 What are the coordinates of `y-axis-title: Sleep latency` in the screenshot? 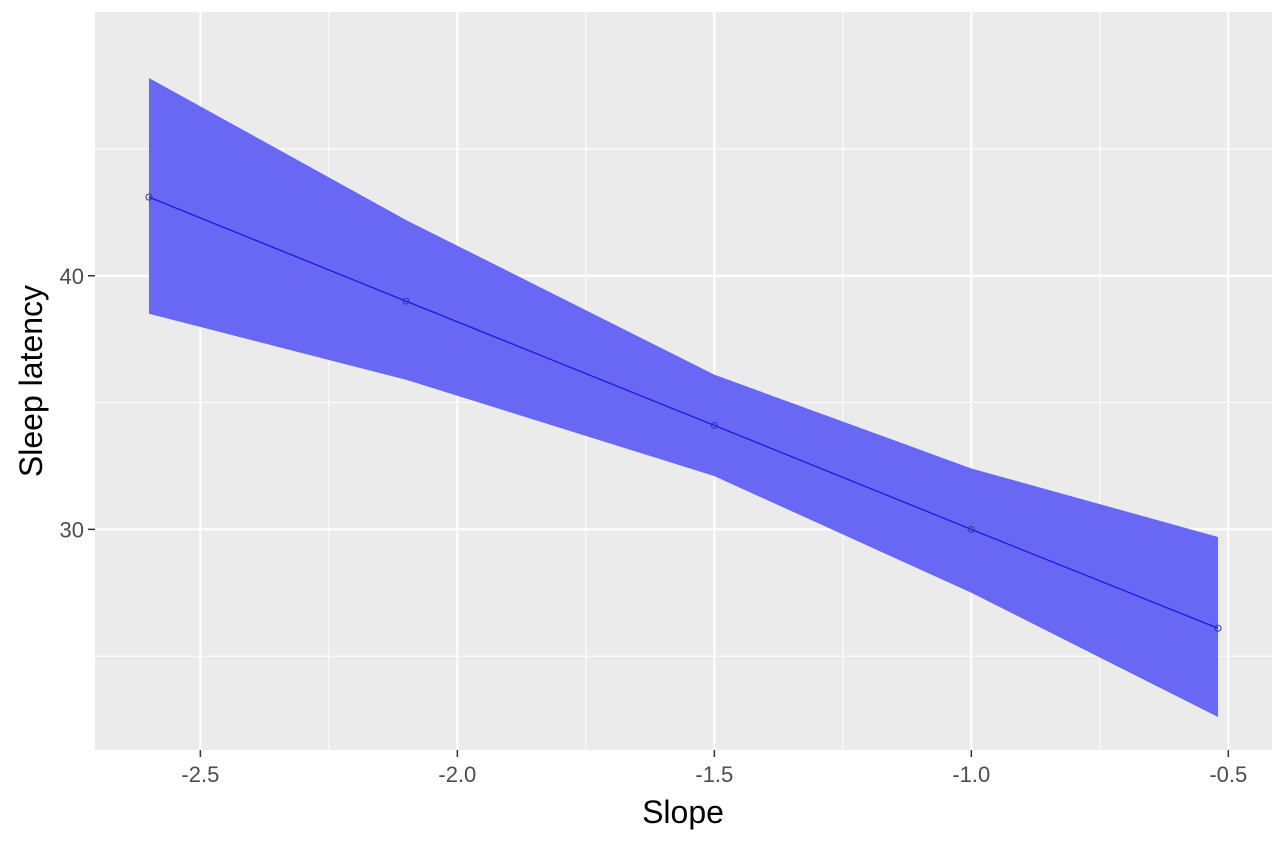 It's located at (31, 381).